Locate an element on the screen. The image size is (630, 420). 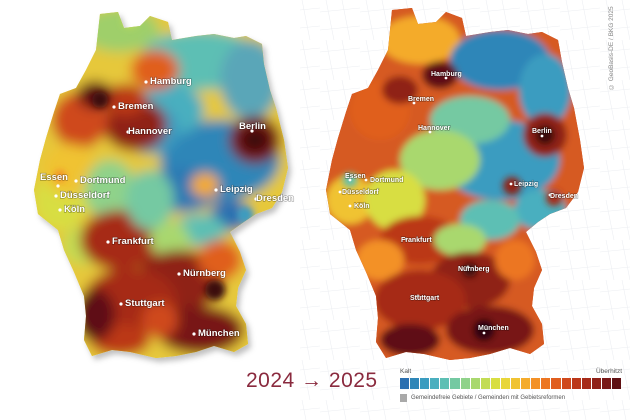
copyright-note: © GeoBasis-DE / BKG 2025 is located at coordinates (611, 48).